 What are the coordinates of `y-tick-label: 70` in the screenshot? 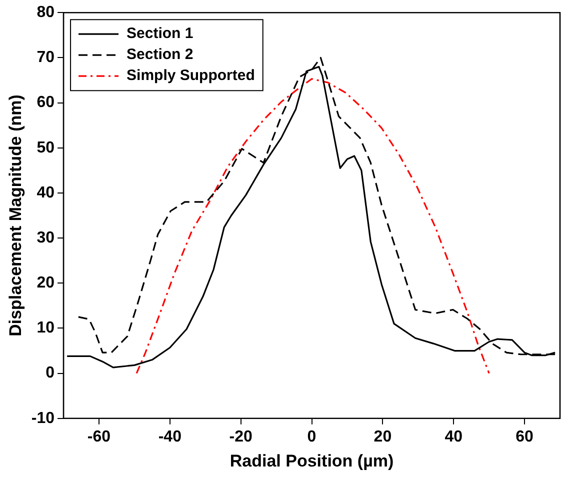 It's located at (45, 57).